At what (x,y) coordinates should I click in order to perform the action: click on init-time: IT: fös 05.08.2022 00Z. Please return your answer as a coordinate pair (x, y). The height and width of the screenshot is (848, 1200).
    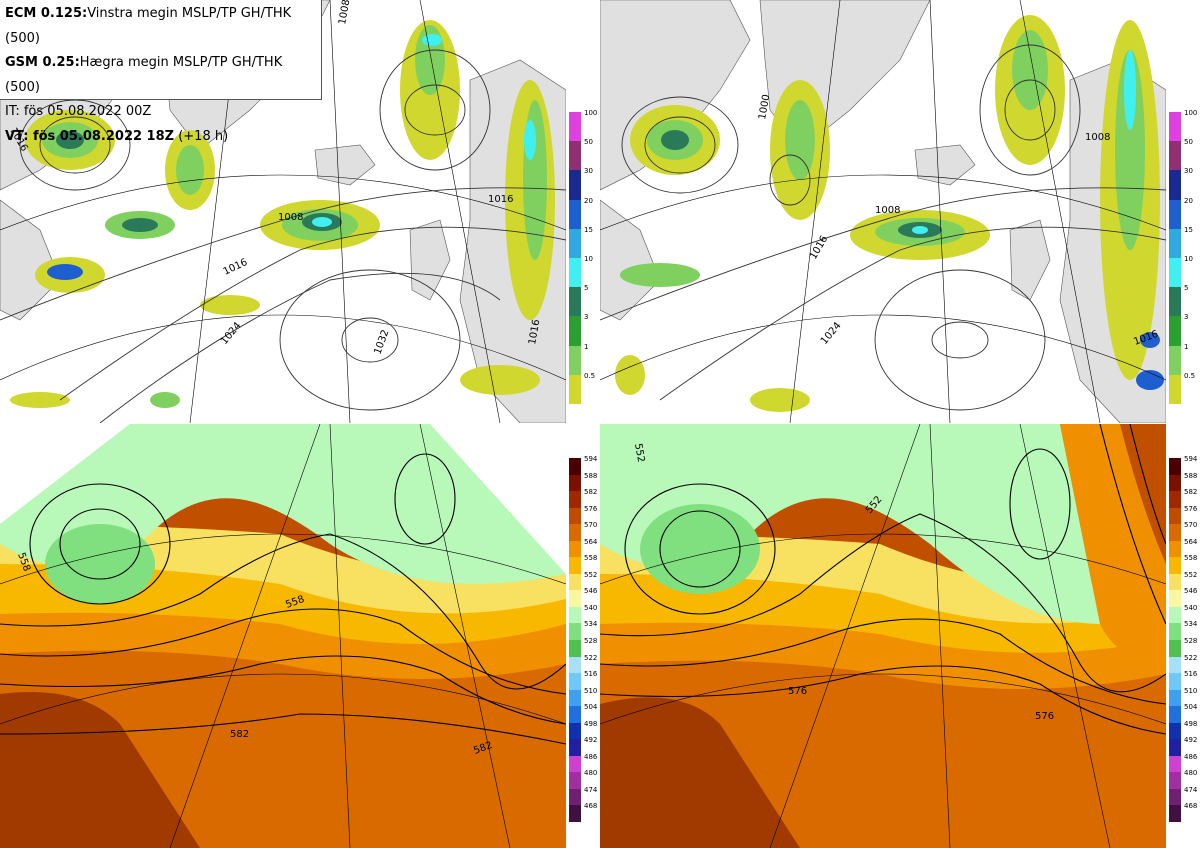
    Looking at the image, I should click on (78, 111).